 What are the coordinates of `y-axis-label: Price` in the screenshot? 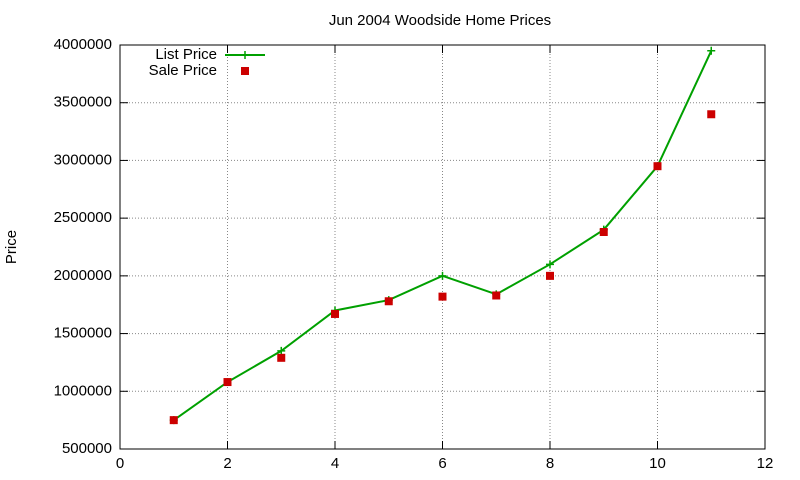 It's located at (11, 247).